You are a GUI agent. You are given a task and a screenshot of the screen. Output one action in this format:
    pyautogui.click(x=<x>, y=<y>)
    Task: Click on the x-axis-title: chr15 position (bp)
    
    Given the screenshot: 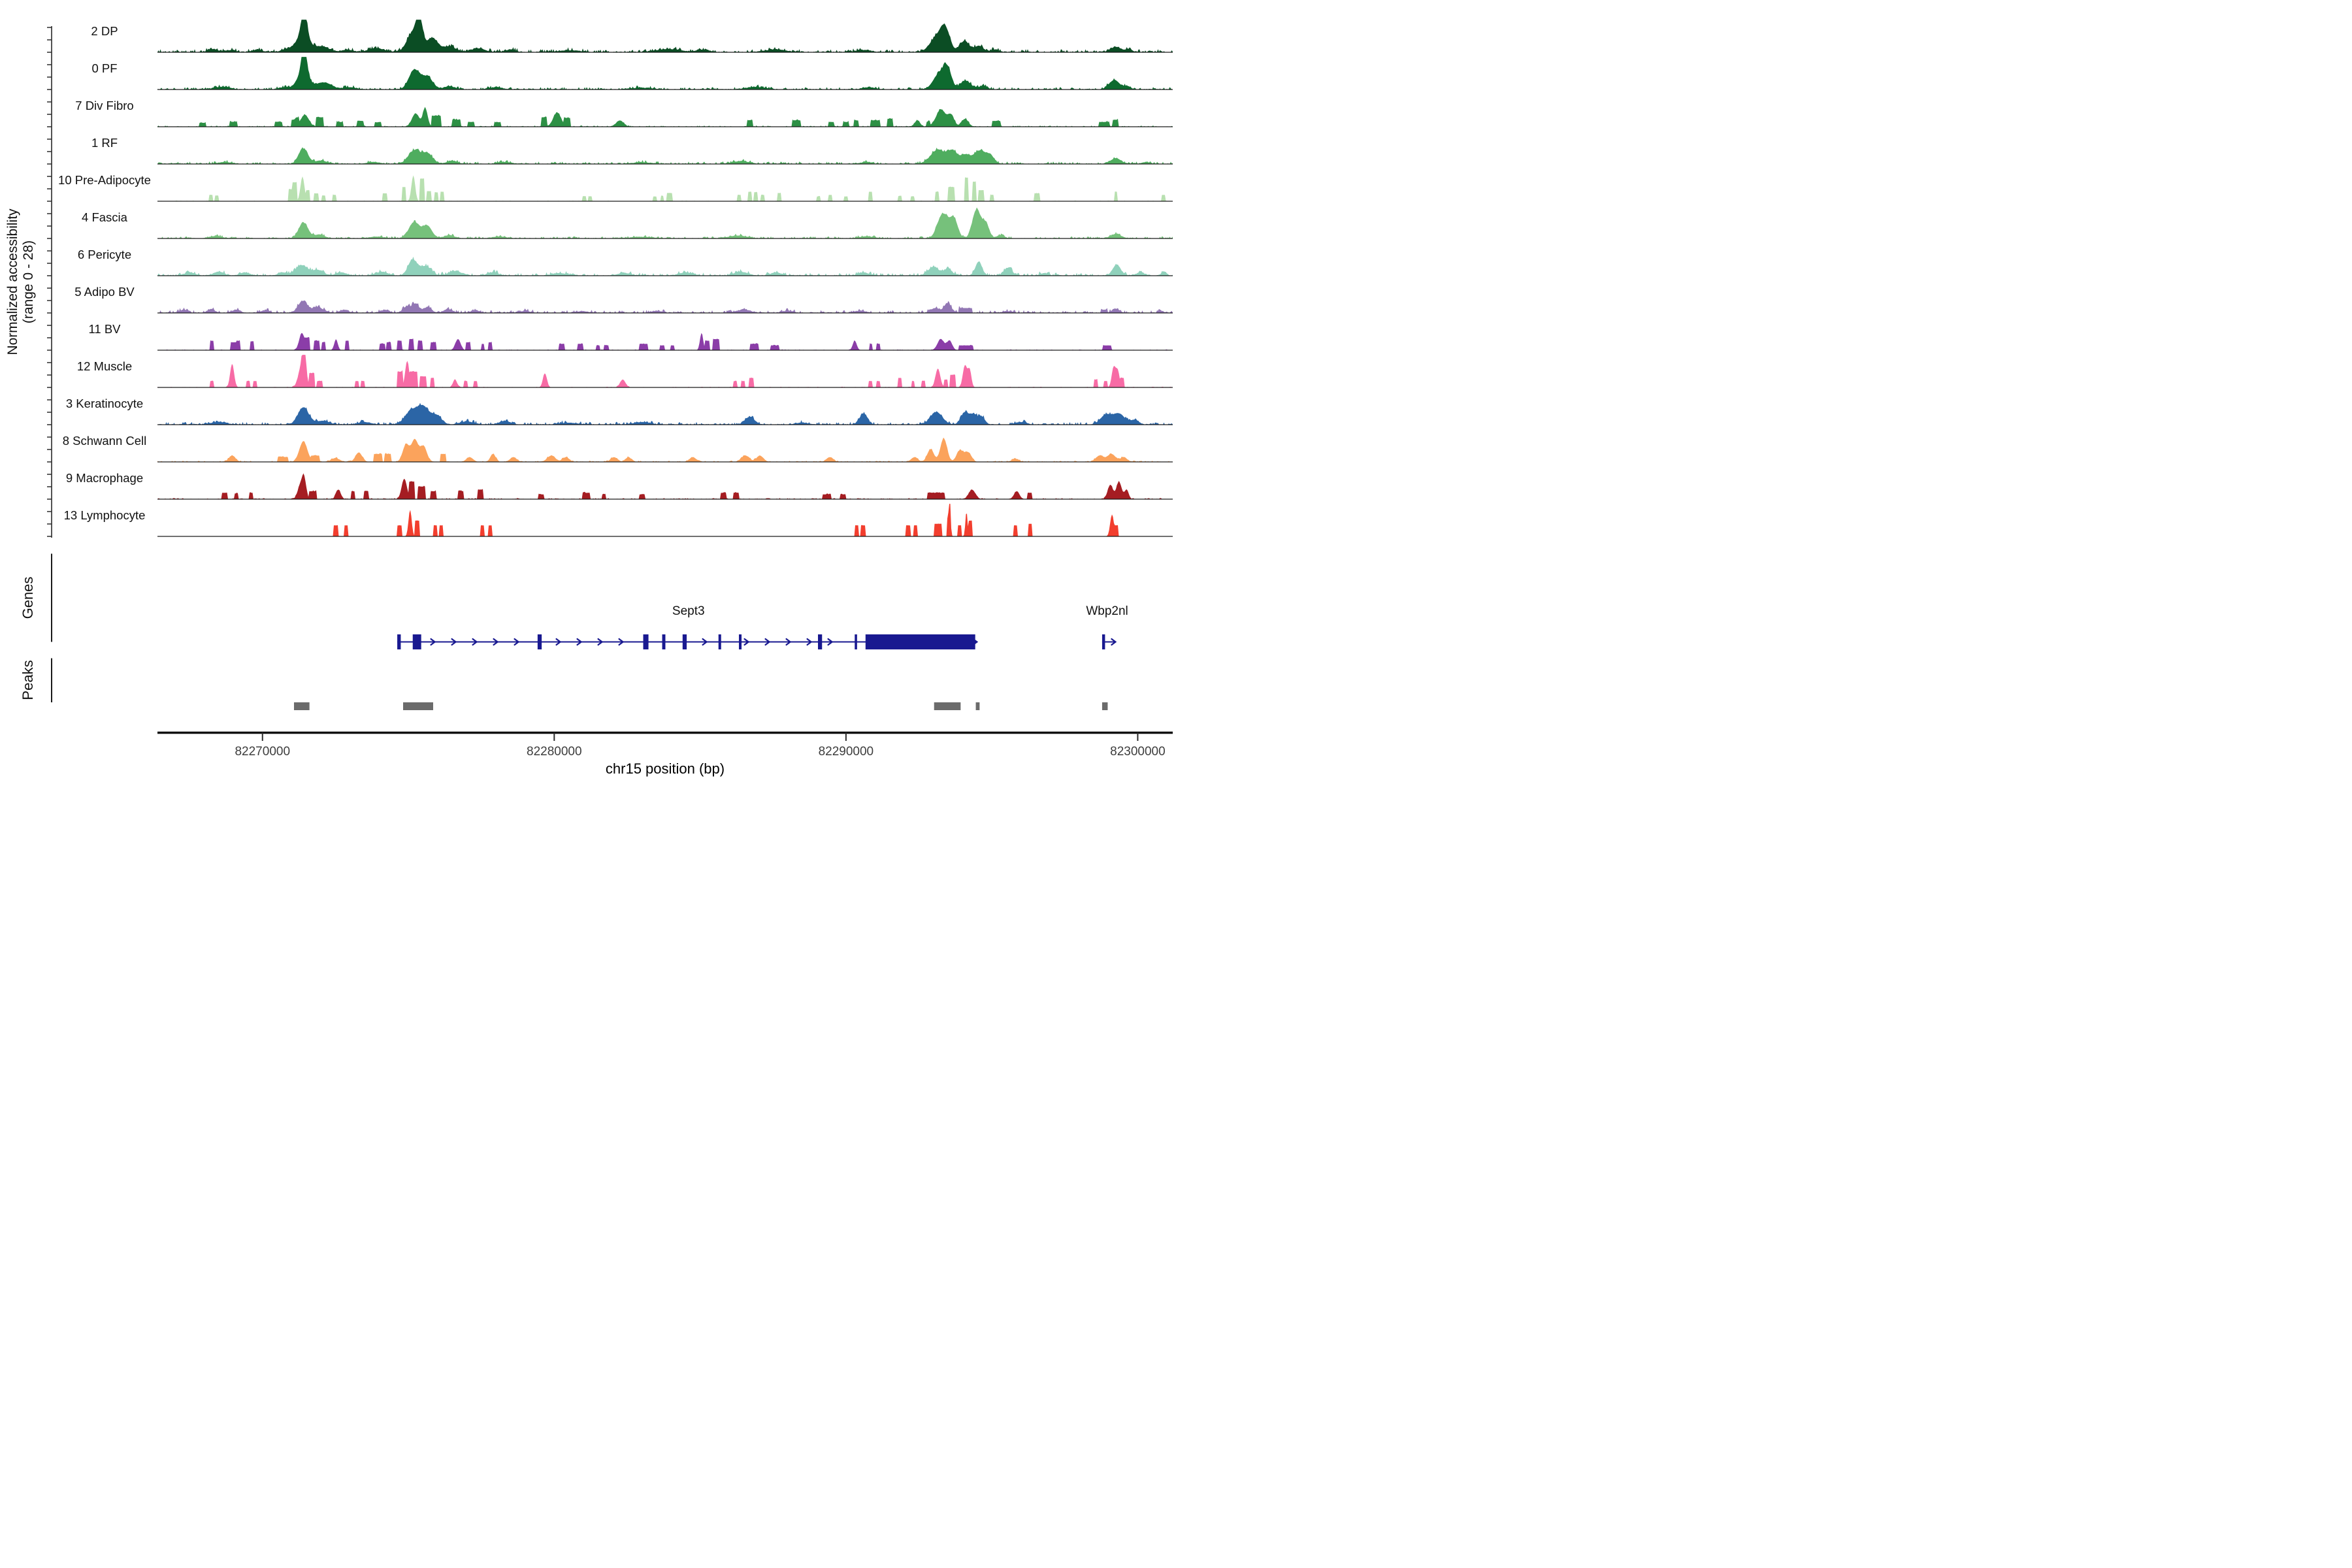 What is the action you would take?
    pyautogui.click(x=665, y=768)
    